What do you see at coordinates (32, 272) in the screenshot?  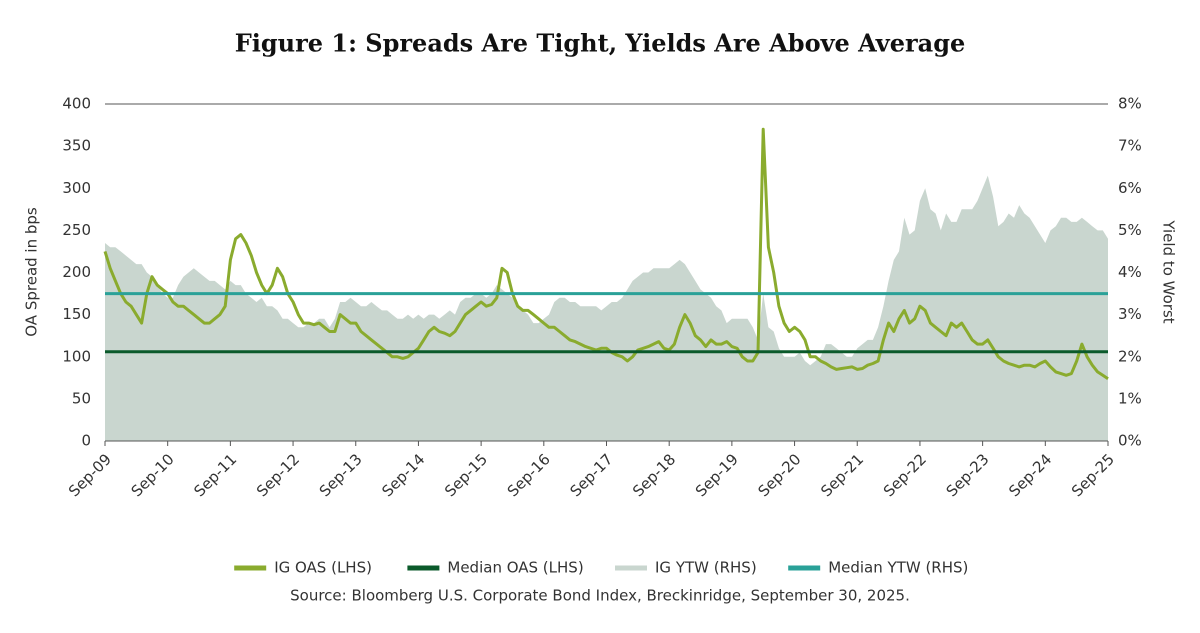 I see `y-axis-title: OA Spread in bps` at bounding box center [32, 272].